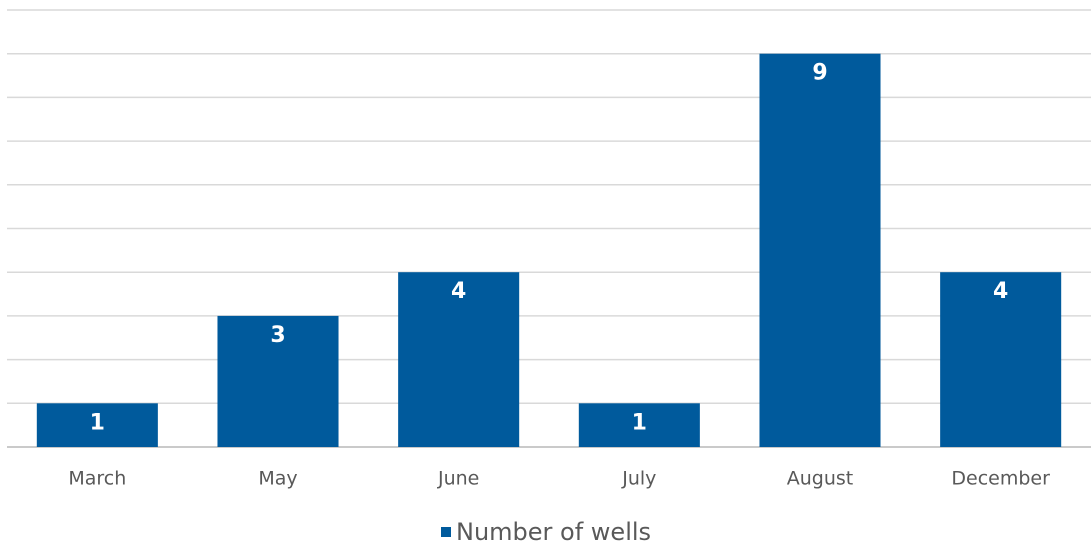 This screenshot has width=1091, height=547. What do you see at coordinates (458, 479) in the screenshot?
I see `x-tick-label: June` at bounding box center [458, 479].